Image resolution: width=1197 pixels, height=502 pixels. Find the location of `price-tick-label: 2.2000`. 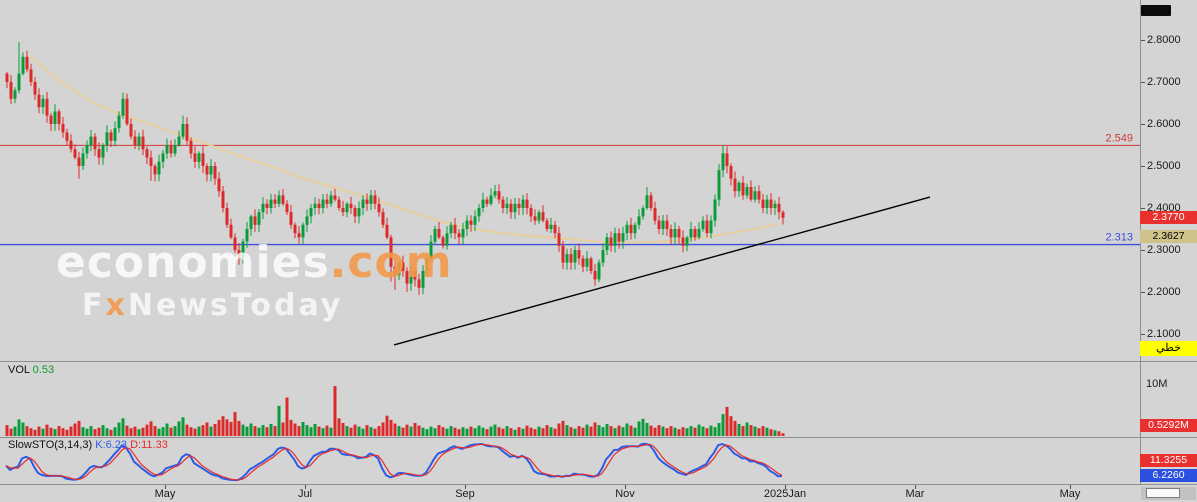

price-tick-label: 2.2000 is located at coordinates (1164, 292).